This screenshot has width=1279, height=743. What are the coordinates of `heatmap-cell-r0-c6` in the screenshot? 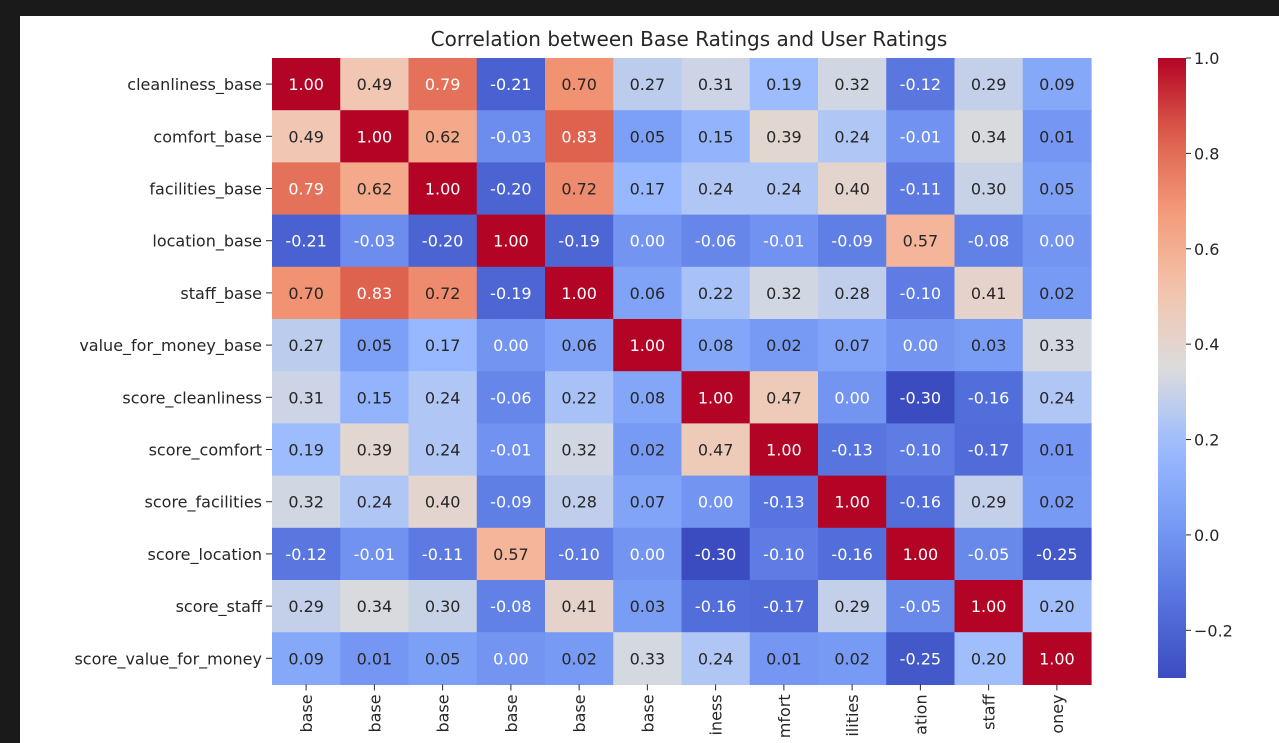 It's located at (716, 84).